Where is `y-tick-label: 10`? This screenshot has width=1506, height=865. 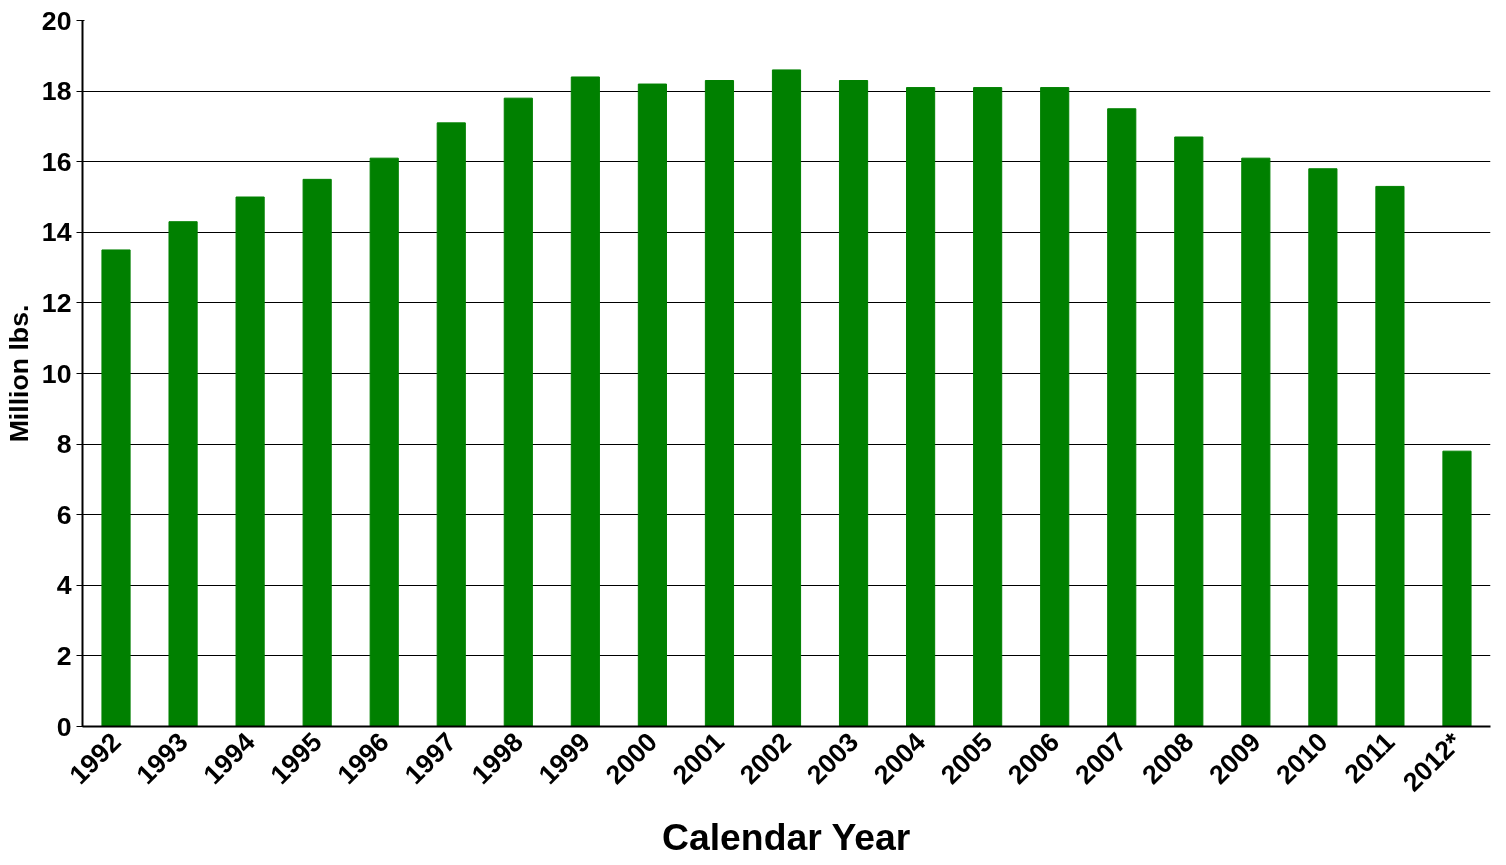 y-tick-label: 10 is located at coordinates (56, 373).